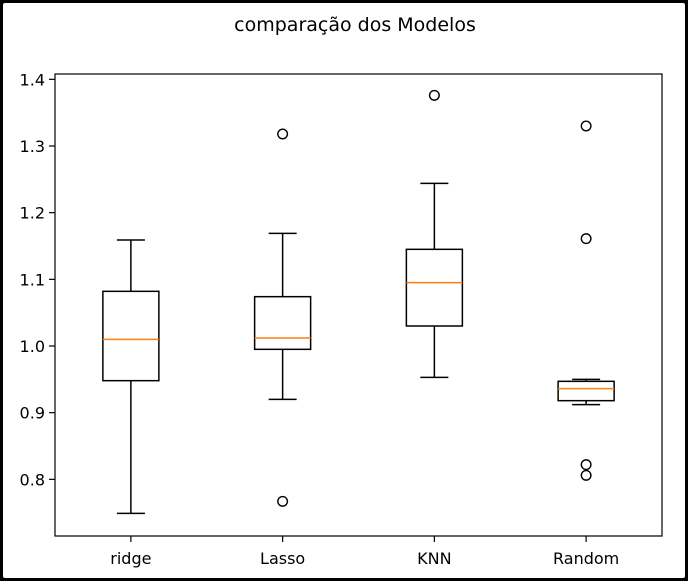  What do you see at coordinates (355, 25) in the screenshot?
I see `chart-title: comparação dos Modelos` at bounding box center [355, 25].